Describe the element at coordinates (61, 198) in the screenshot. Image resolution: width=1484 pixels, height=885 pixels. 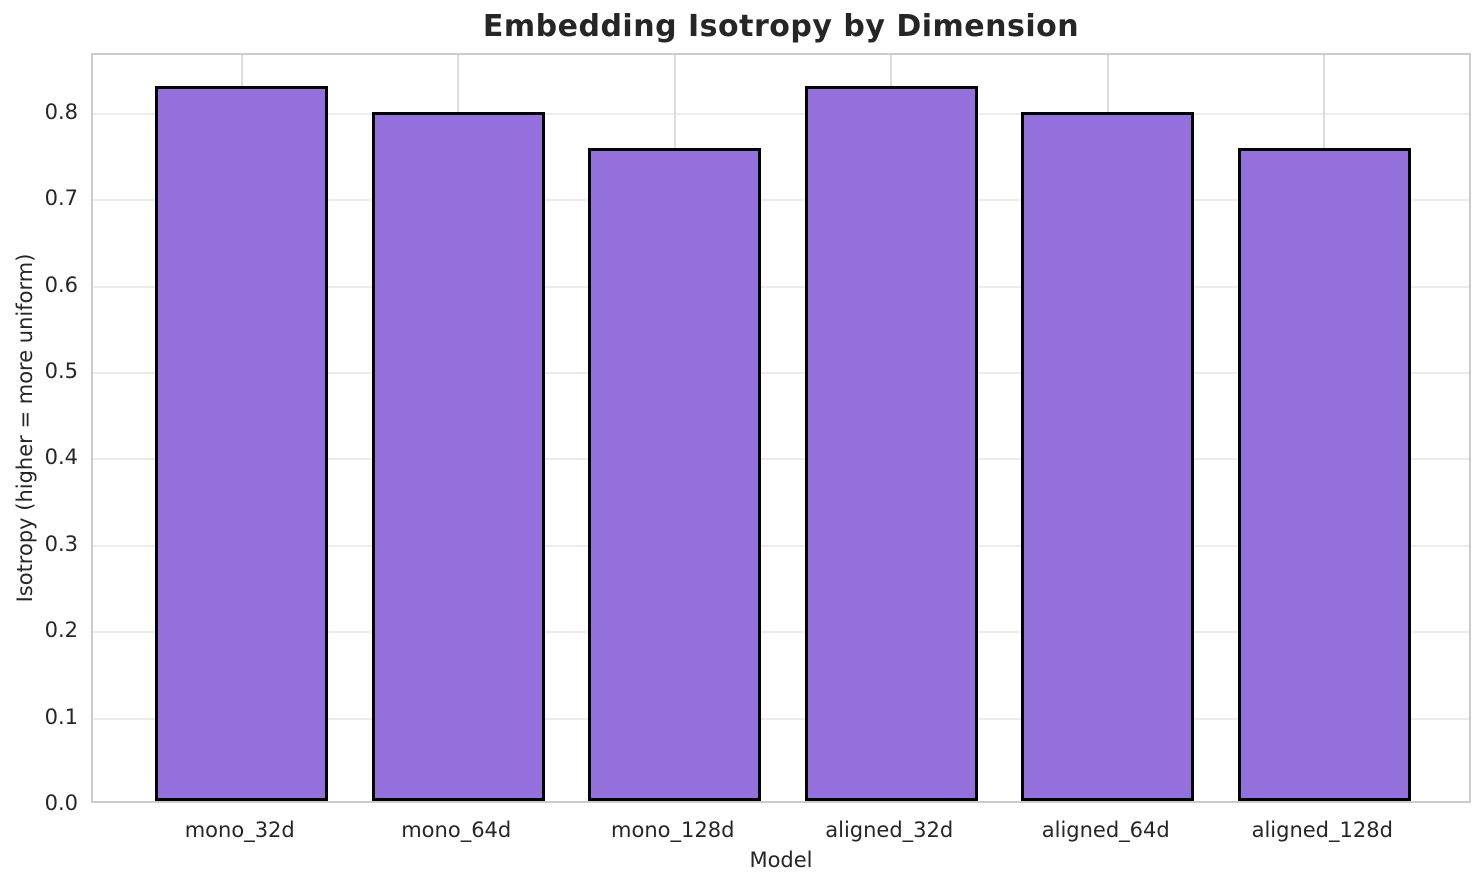
I see `y-tick-label: 0.7` at that location.